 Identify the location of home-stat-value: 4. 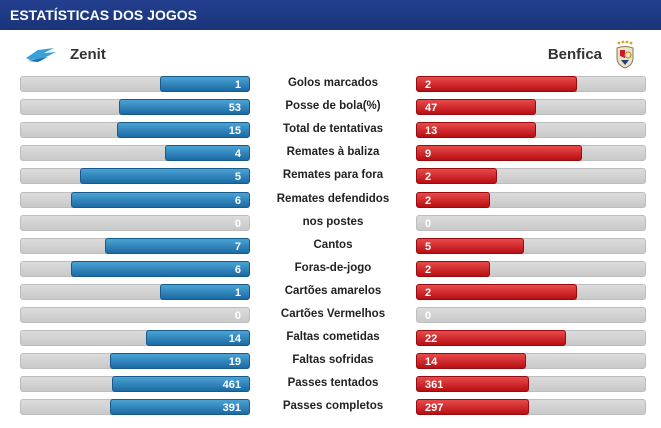
(237, 154).